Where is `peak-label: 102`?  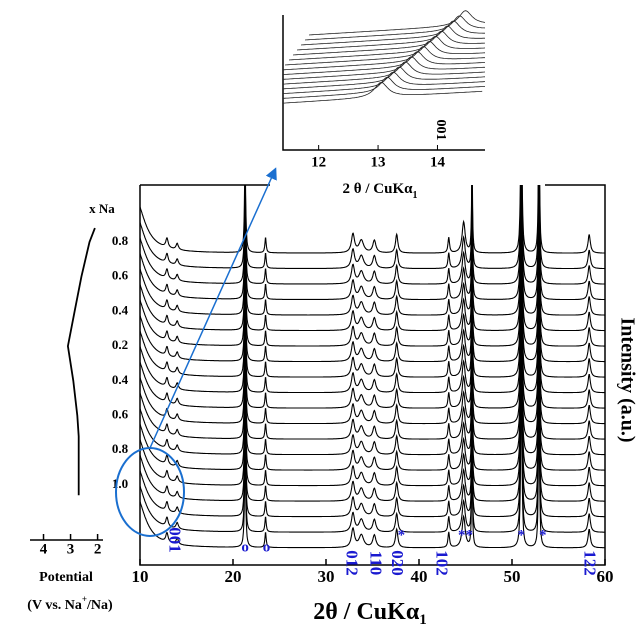
peak-label: 102 is located at coordinates (441, 563).